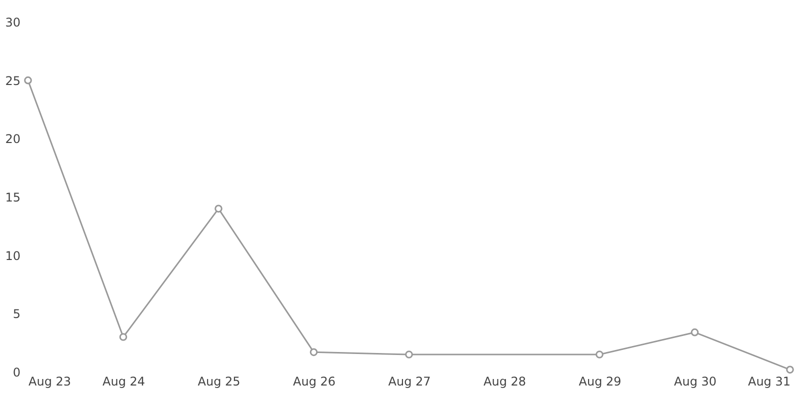  What do you see at coordinates (12, 255) in the screenshot?
I see `y-tick-label: 10` at bounding box center [12, 255].